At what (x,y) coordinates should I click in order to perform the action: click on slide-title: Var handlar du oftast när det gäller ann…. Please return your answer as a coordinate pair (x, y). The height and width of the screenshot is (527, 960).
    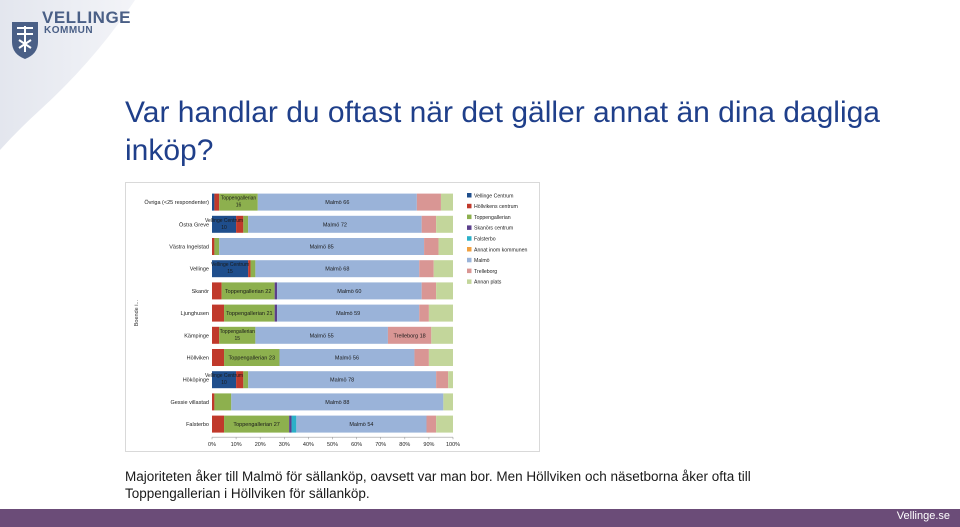
    Looking at the image, I should click on (502, 131).